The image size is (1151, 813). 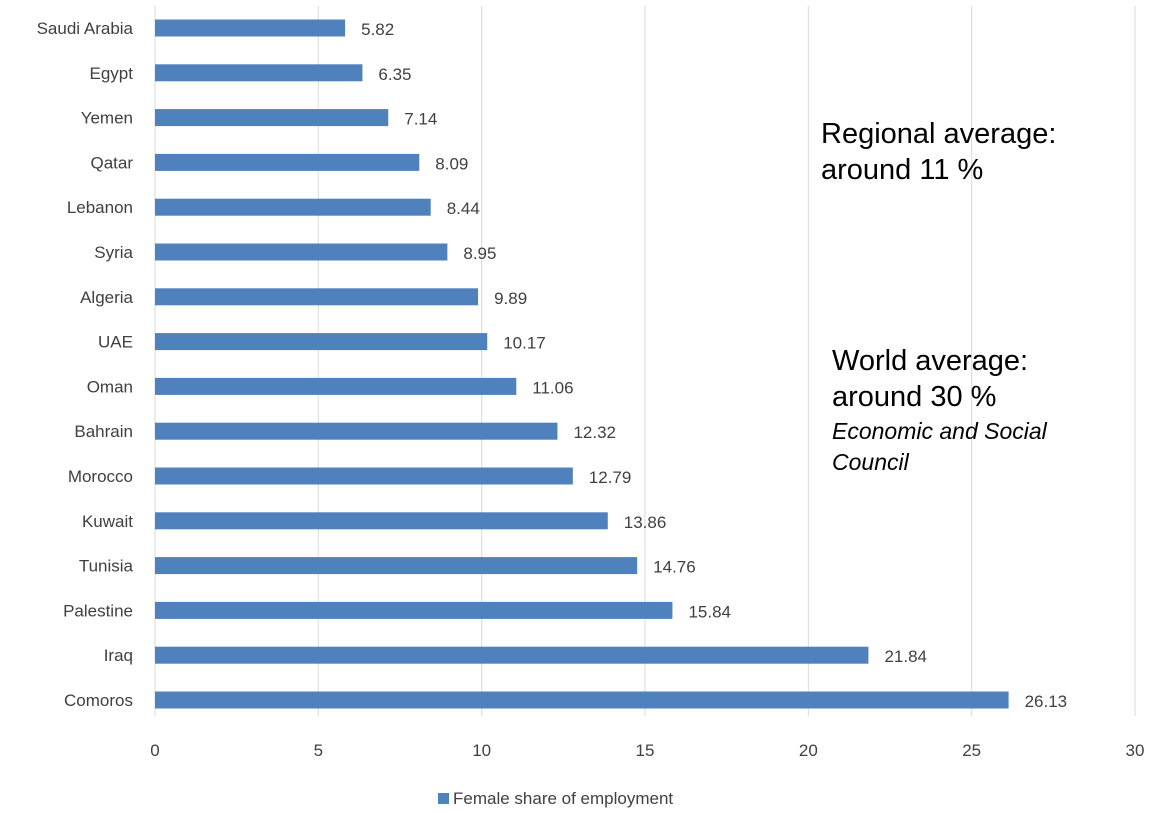 What do you see at coordinates (552, 387) in the screenshot?
I see `data-label: 11.06` at bounding box center [552, 387].